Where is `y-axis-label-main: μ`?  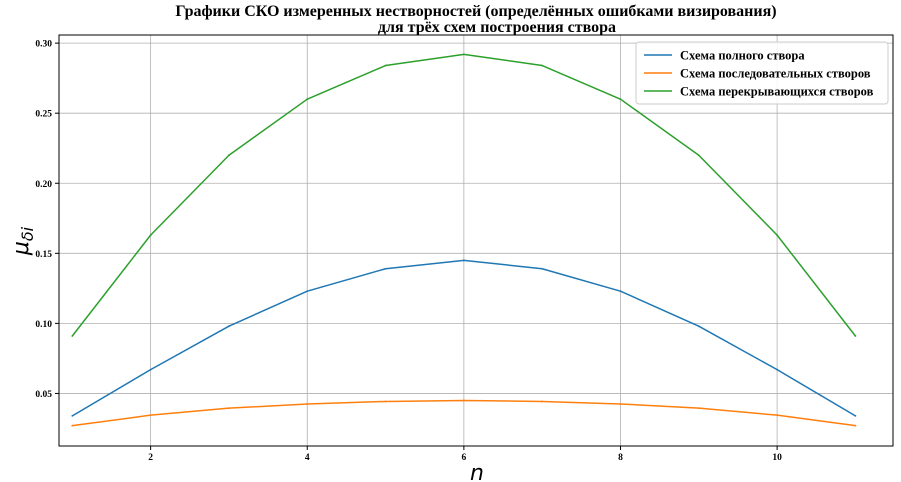
y-axis-label-main: μ is located at coordinates (21, 248).